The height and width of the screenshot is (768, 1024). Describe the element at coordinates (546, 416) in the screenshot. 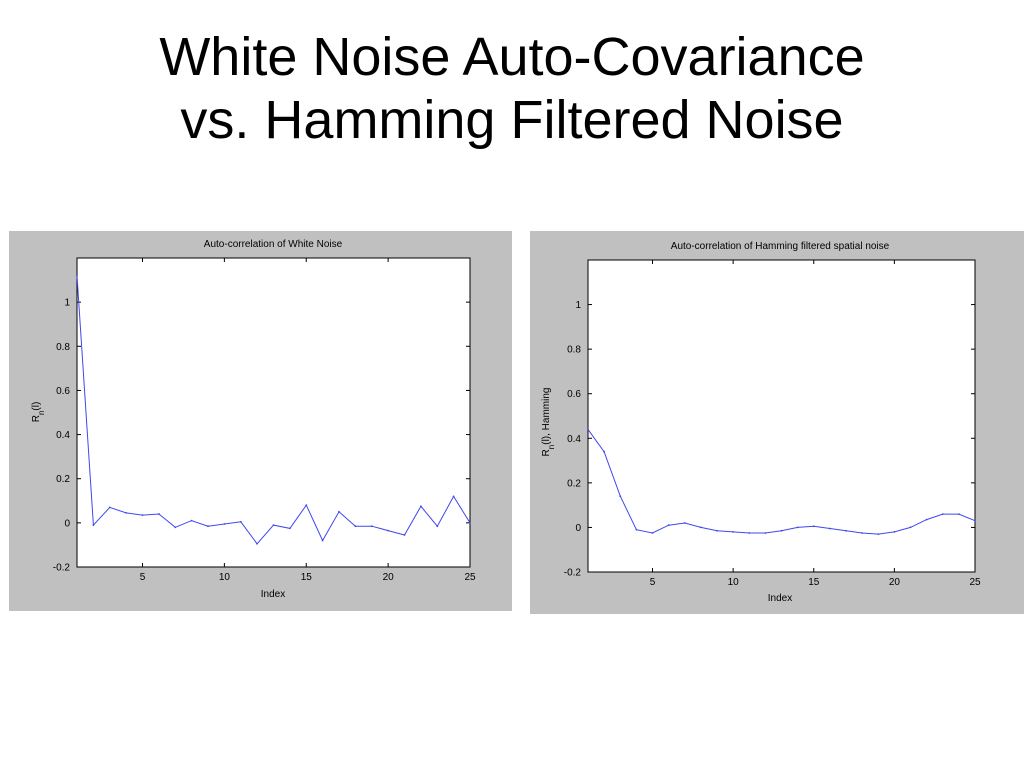

I see `y-axis-label-rest: (l), Hamming` at that location.